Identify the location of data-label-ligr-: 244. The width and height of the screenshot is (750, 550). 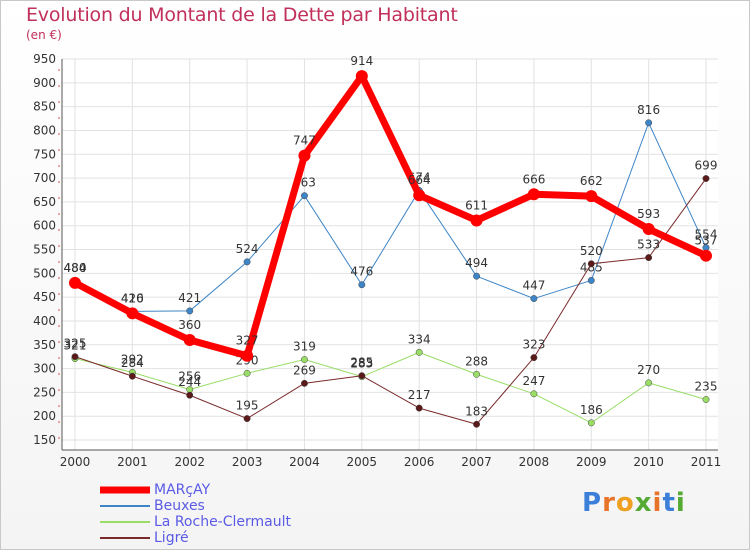
(189, 382).